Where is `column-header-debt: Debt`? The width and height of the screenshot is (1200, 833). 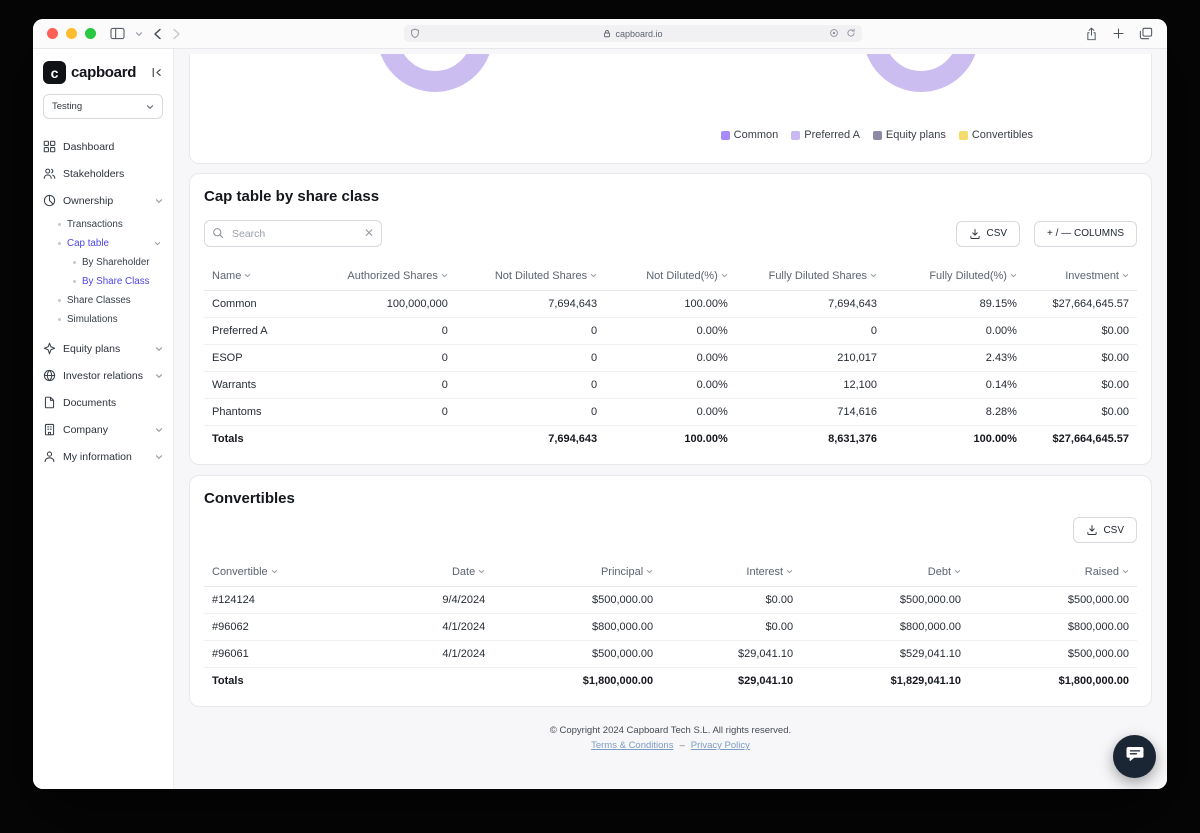
column-header-debt: Debt is located at coordinates (885, 573).